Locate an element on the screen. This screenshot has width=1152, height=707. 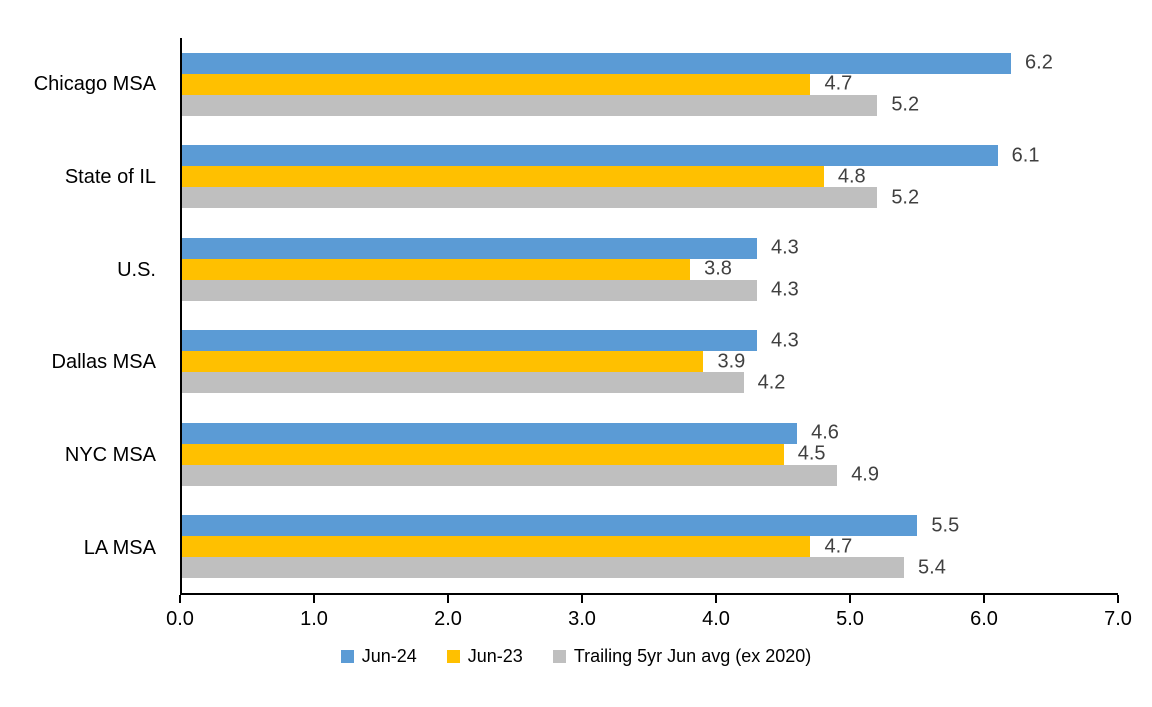
x-tick-label-5-0: 5.0 is located at coordinates (850, 619).